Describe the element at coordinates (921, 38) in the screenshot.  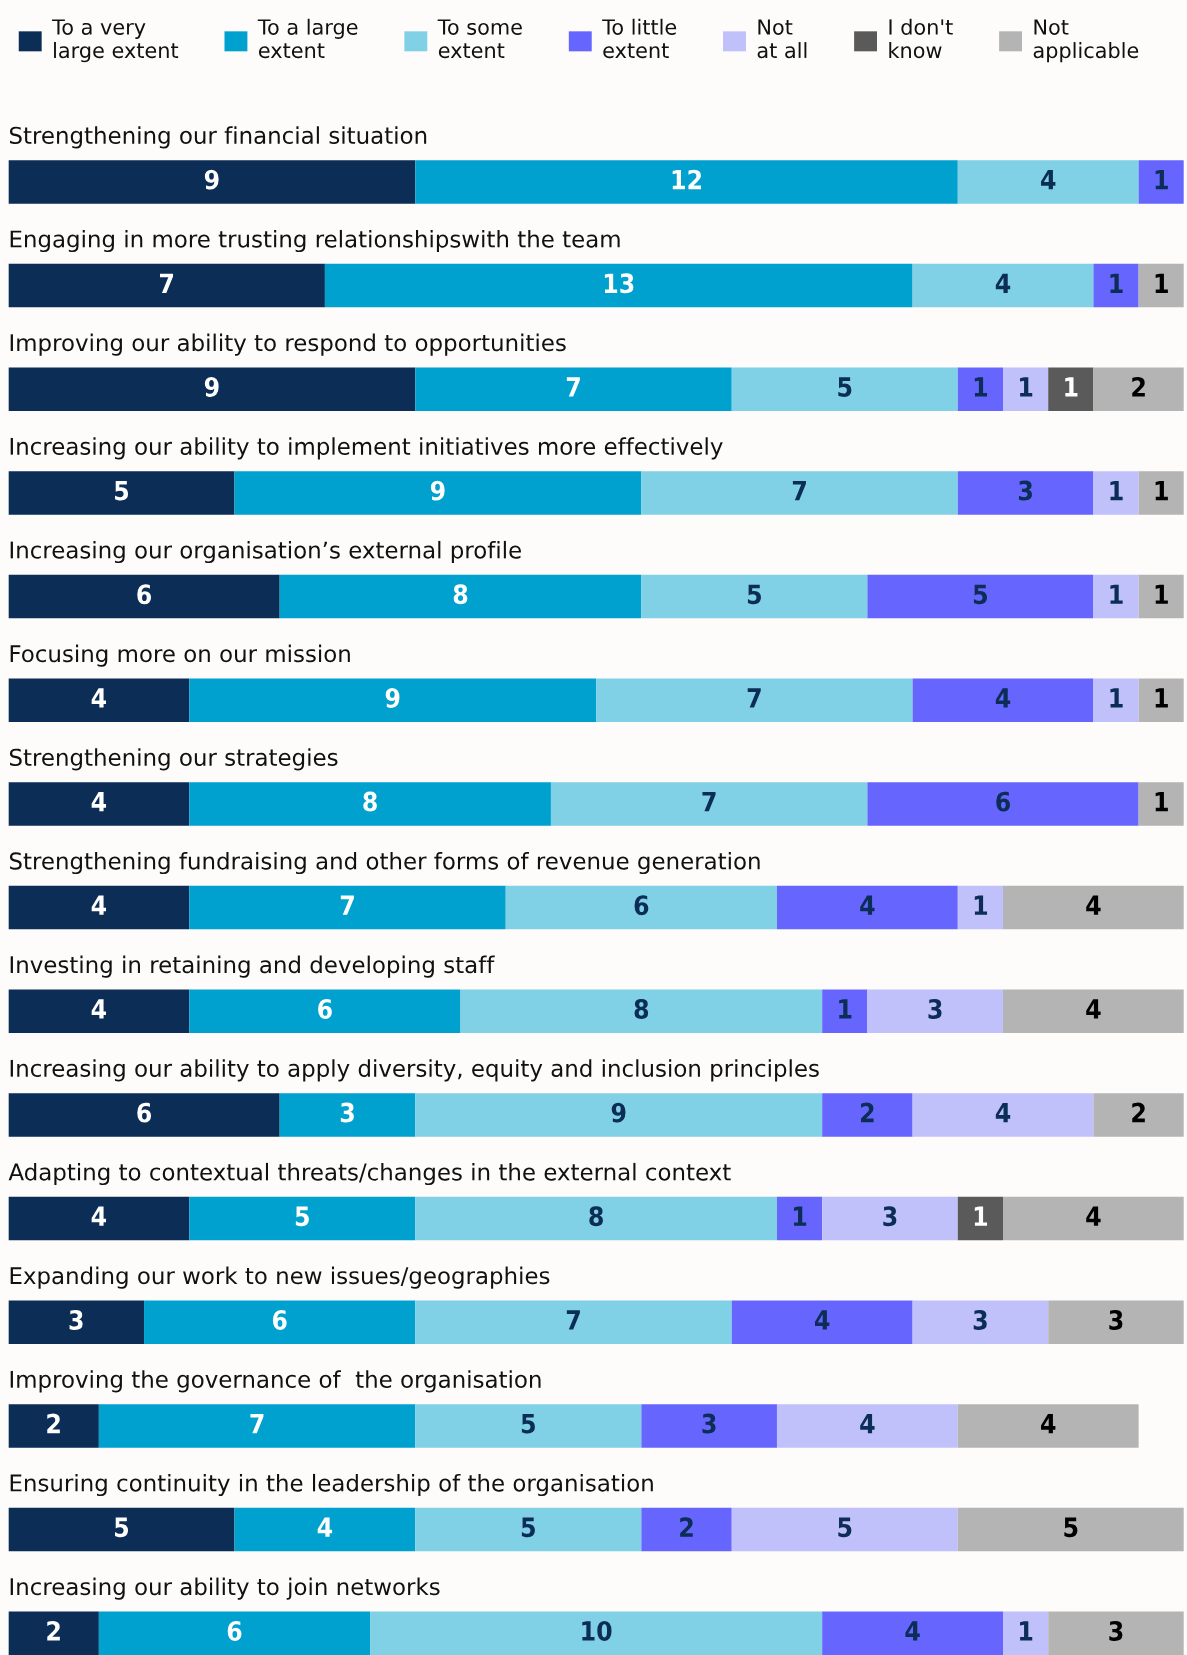
I see `legend-label: I don't know` at that location.